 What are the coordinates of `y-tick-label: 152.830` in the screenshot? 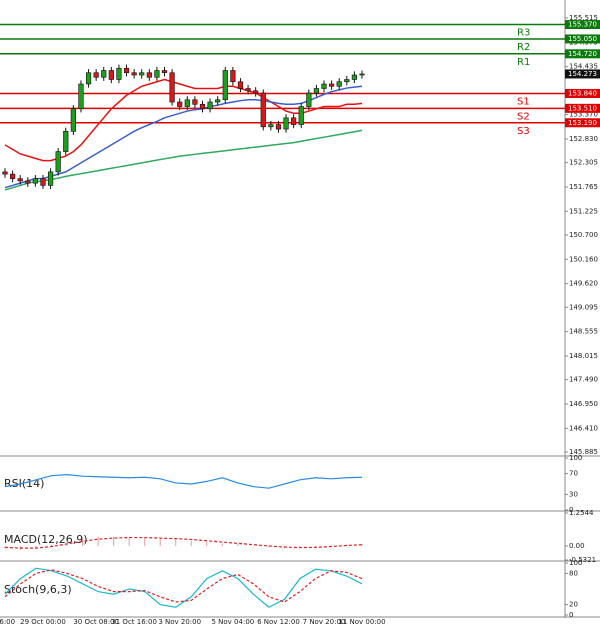 It's located at (583, 139).